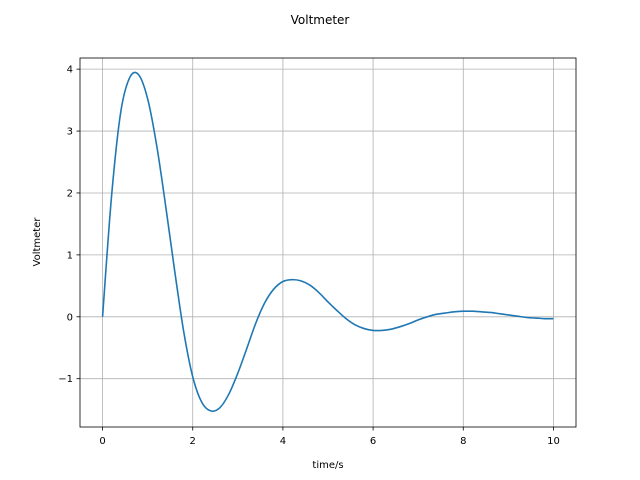 Image resolution: width=640 pixels, height=480 pixels. What do you see at coordinates (102, 441) in the screenshot?
I see `x-tick-label: 0` at bounding box center [102, 441].